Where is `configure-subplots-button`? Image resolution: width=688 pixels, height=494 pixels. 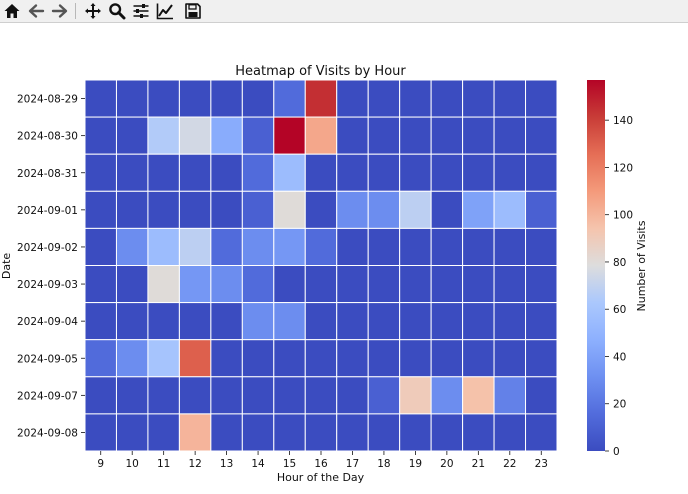 configure-subplots-button is located at coordinates (141, 11).